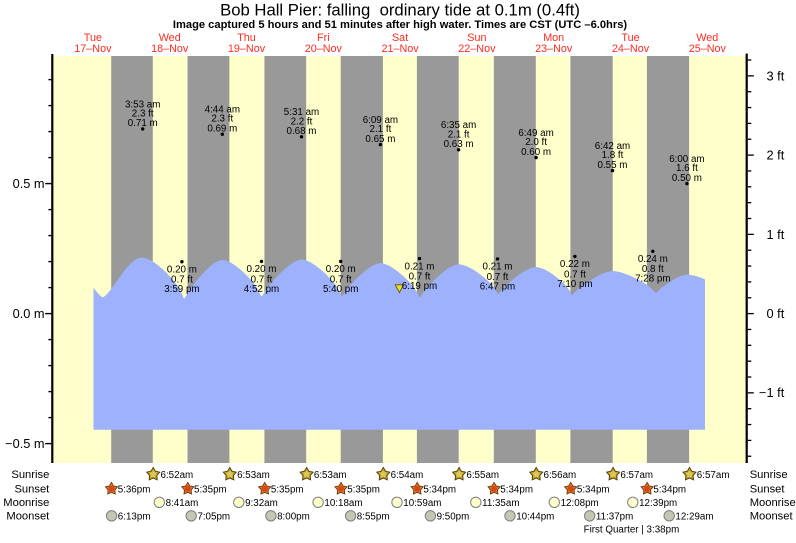 The image size is (796, 543). What do you see at coordinates (535, 517) in the screenshot?
I see `svg-text: 10:44pm` at bounding box center [535, 517].